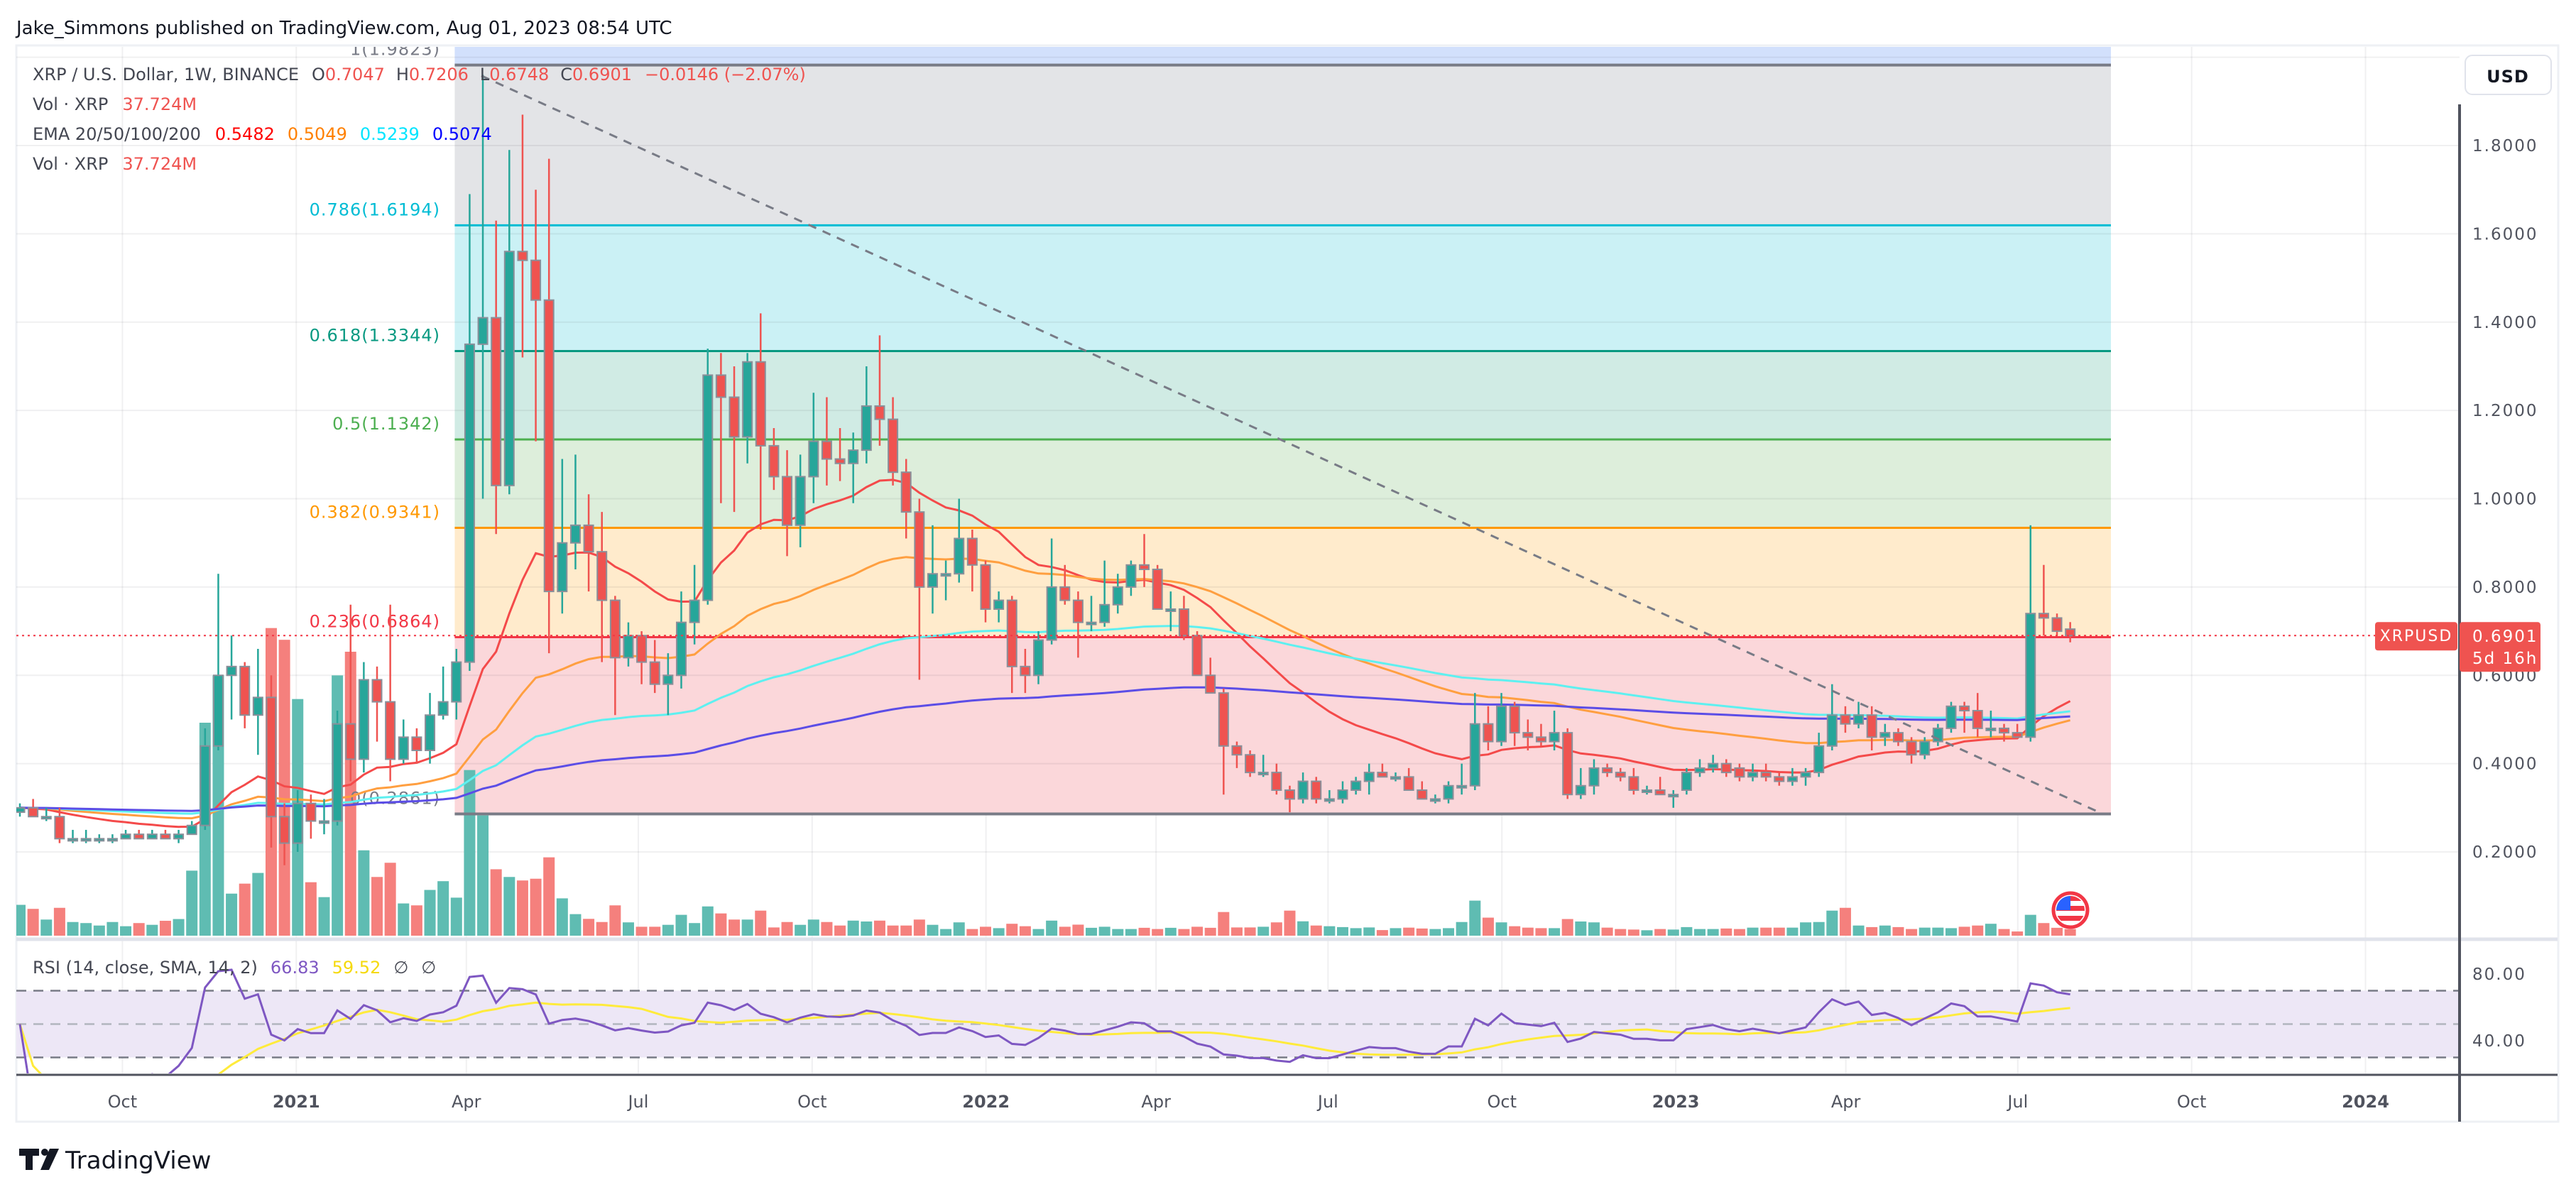 The image size is (2576, 1187). What do you see at coordinates (1283, 145) in the screenshot?
I see `fib-zone-fill` at bounding box center [1283, 145].